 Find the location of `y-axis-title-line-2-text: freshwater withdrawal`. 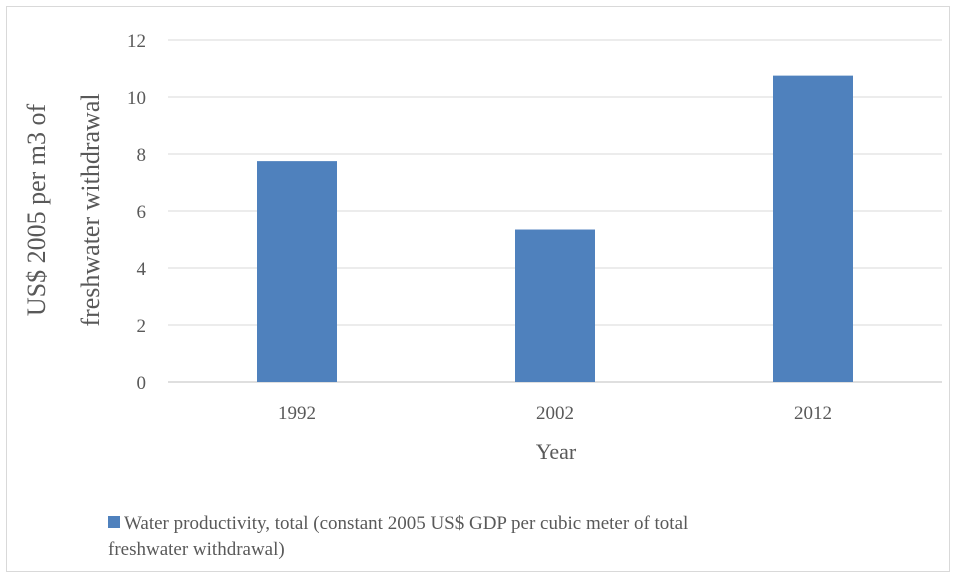

y-axis-title-line-2-text: freshwater withdrawal is located at coordinates (90, 209).